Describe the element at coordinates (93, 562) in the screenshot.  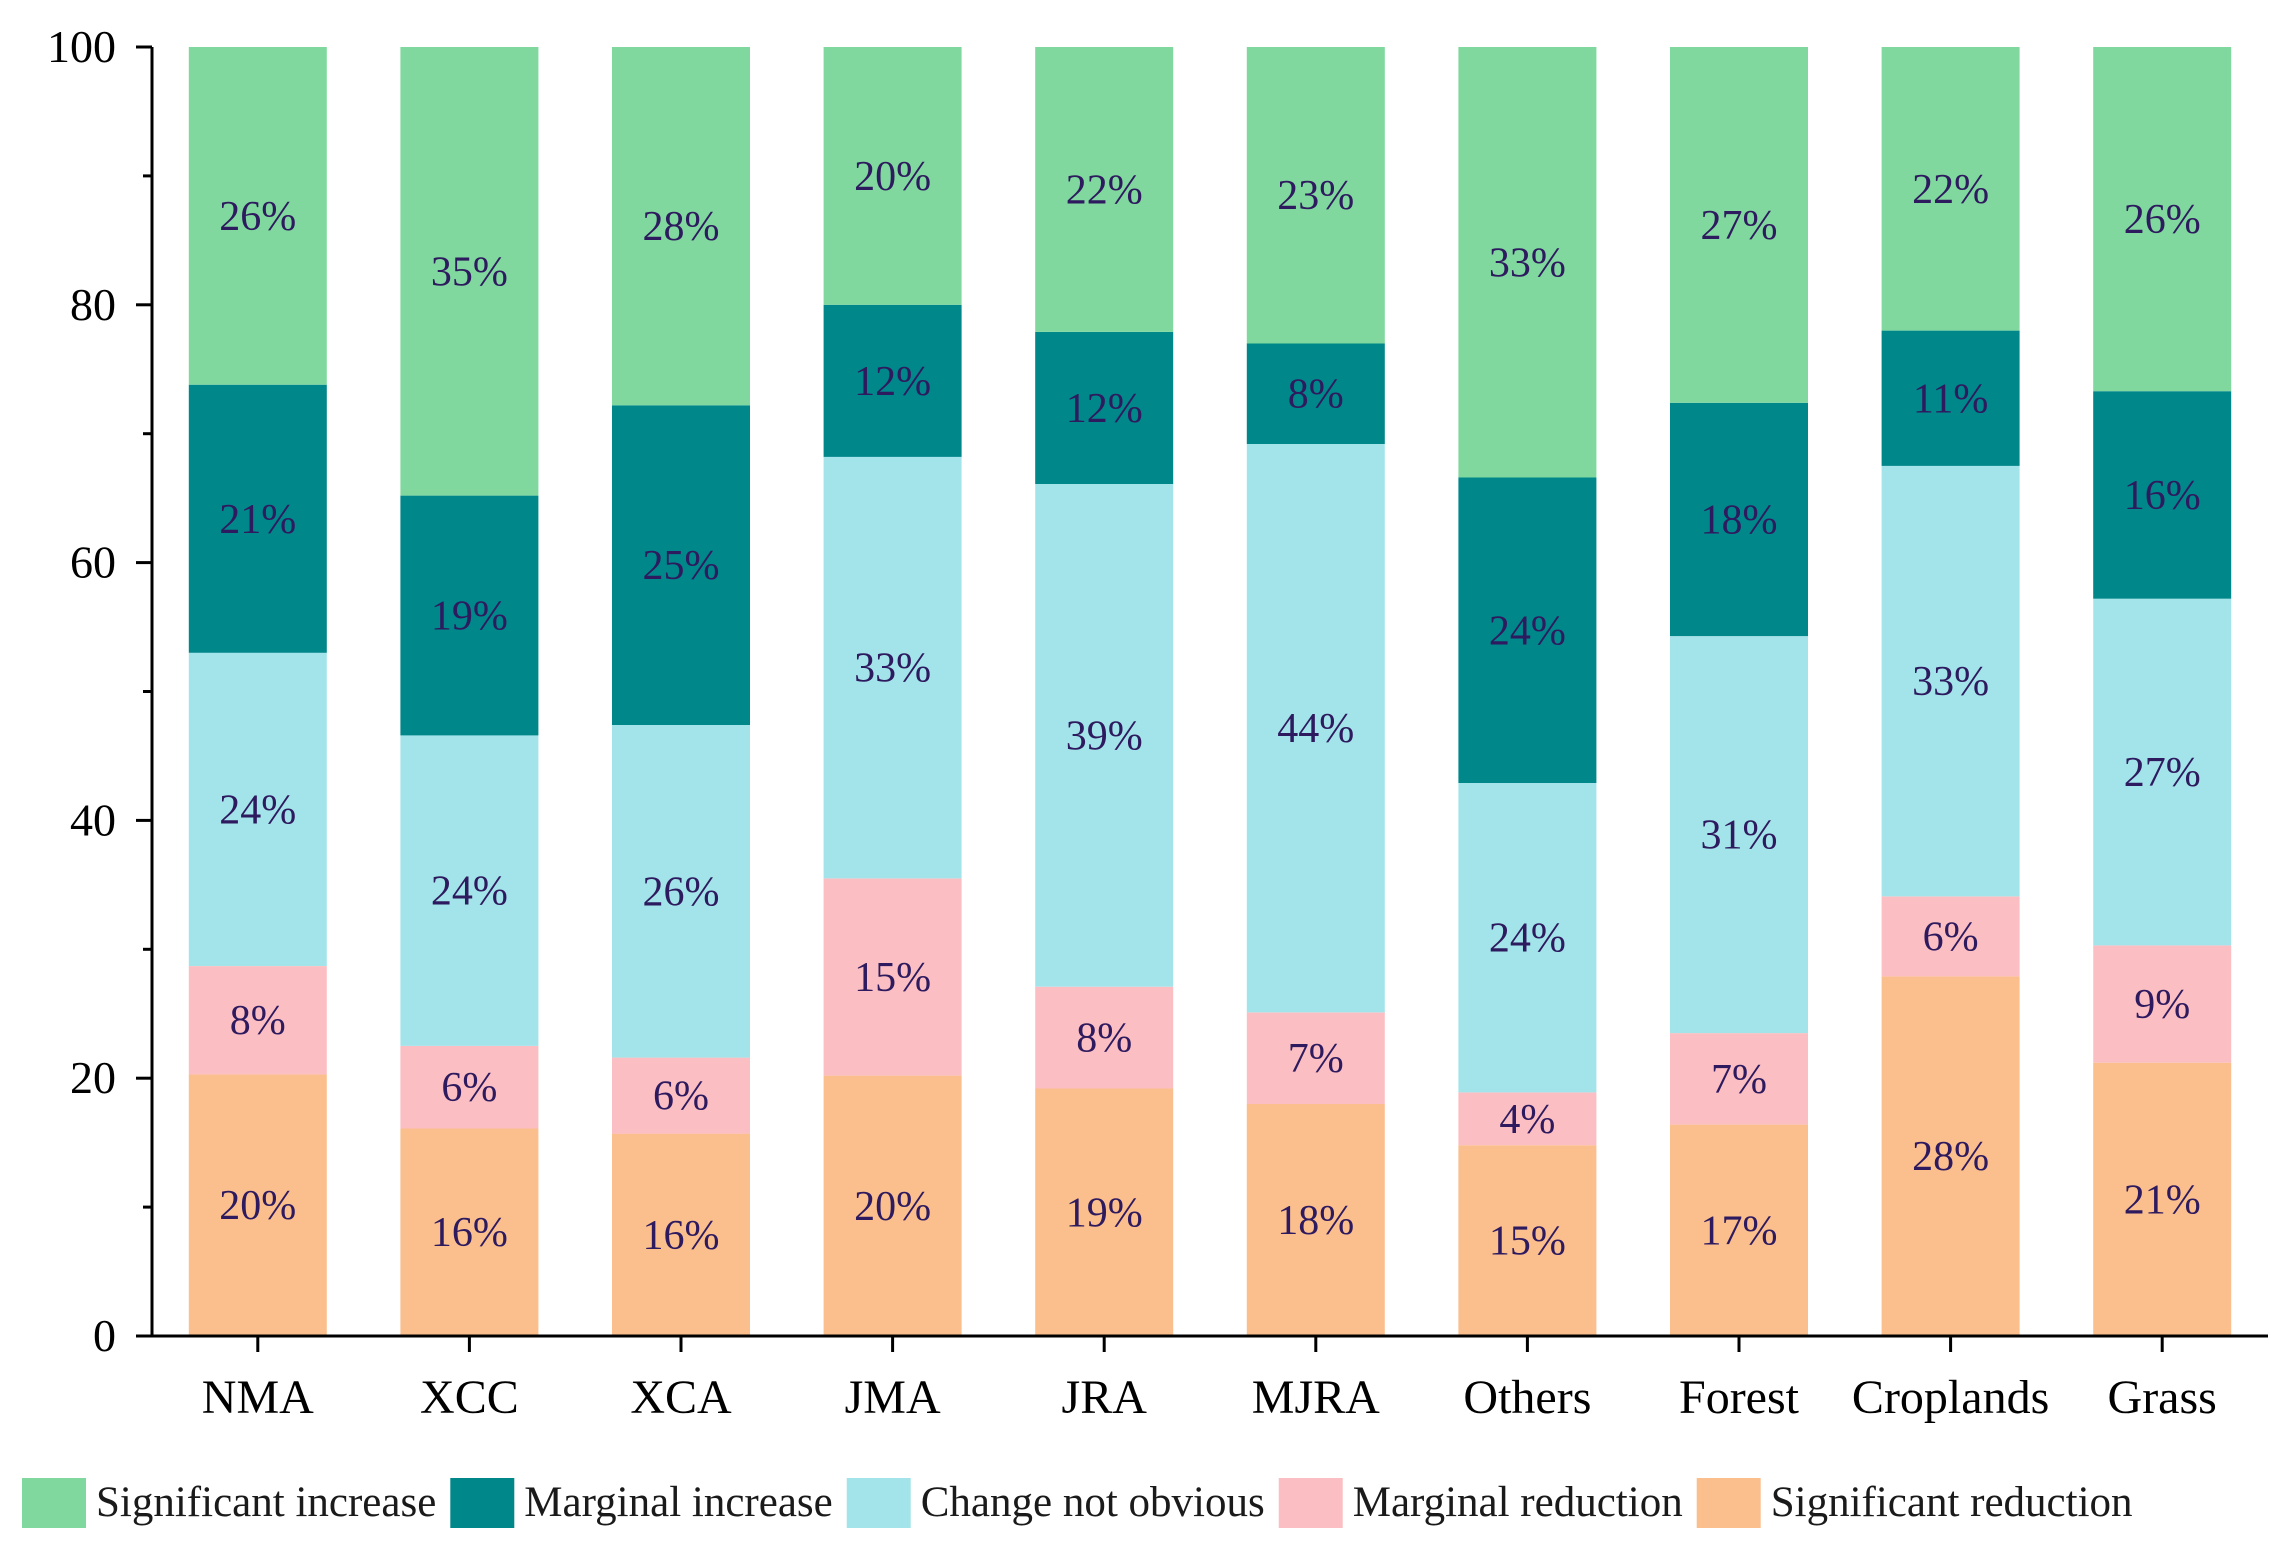
I see `y-tick-label: 60` at that location.